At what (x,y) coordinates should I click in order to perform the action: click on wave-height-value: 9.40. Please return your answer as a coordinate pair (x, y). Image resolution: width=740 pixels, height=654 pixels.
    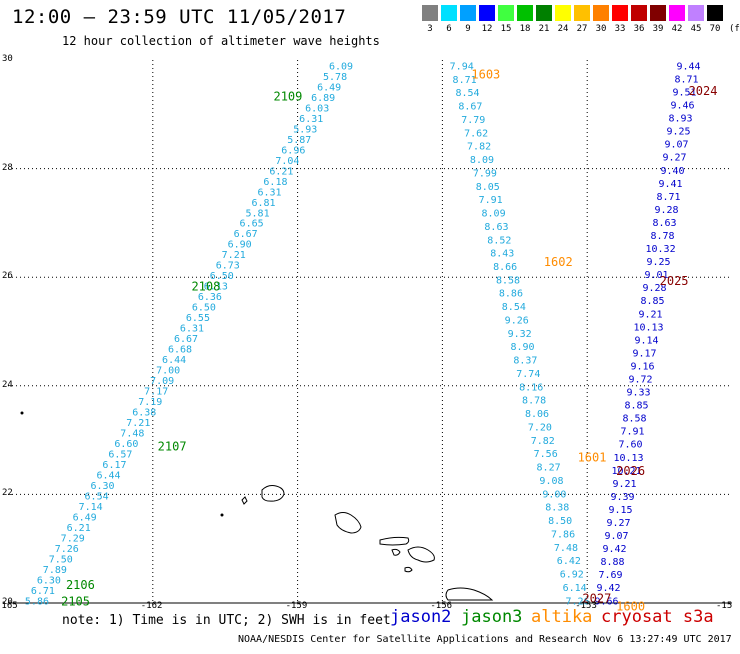
    Looking at the image, I should click on (673, 171).